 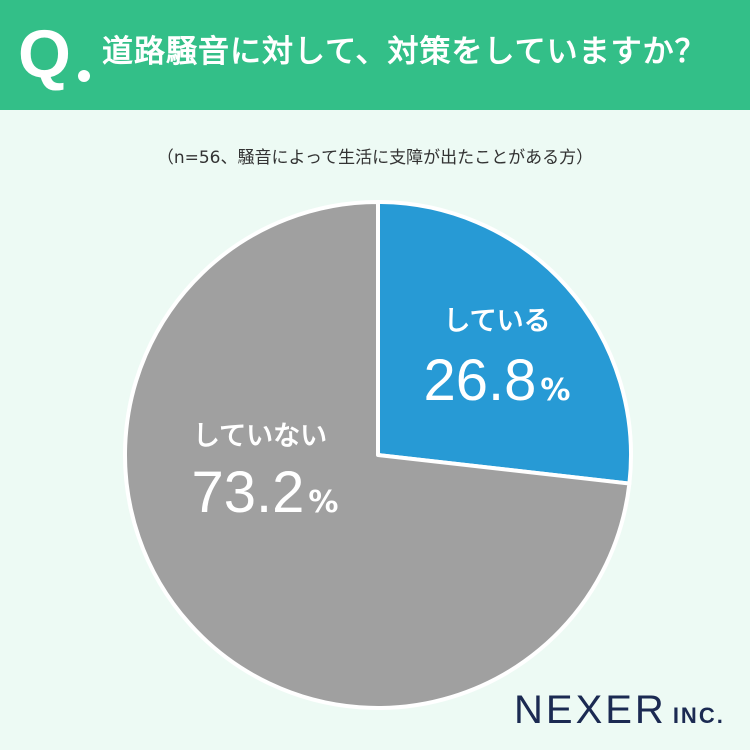 What do you see at coordinates (496, 321) in the screenshot?
I see `slice-label-0: している` at bounding box center [496, 321].